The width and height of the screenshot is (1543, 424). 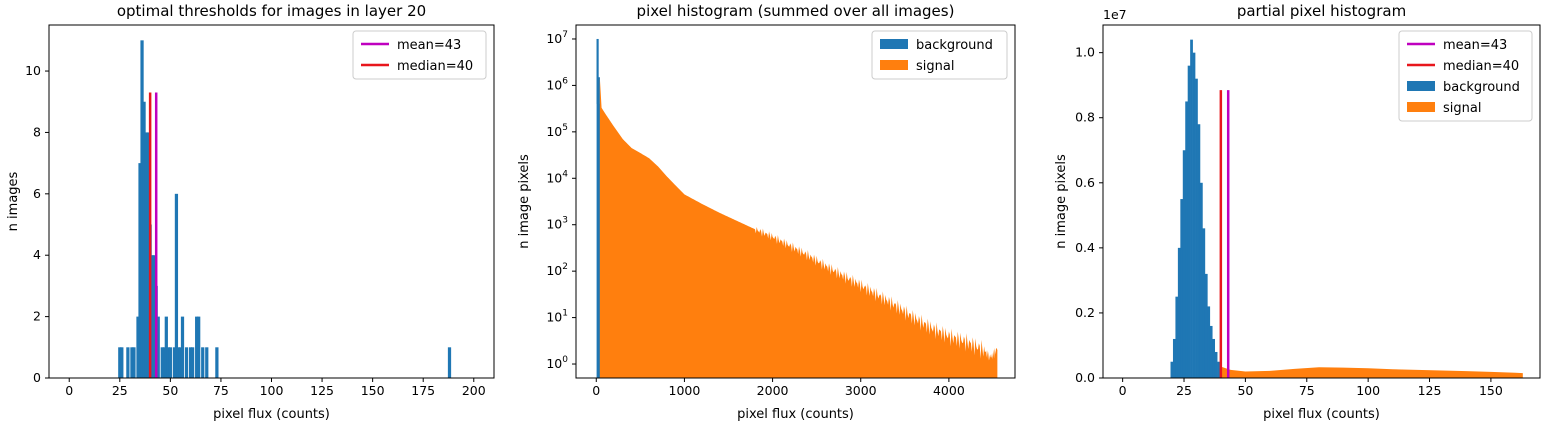 I want to click on y-tick-label: 0, so click(x=37, y=377).